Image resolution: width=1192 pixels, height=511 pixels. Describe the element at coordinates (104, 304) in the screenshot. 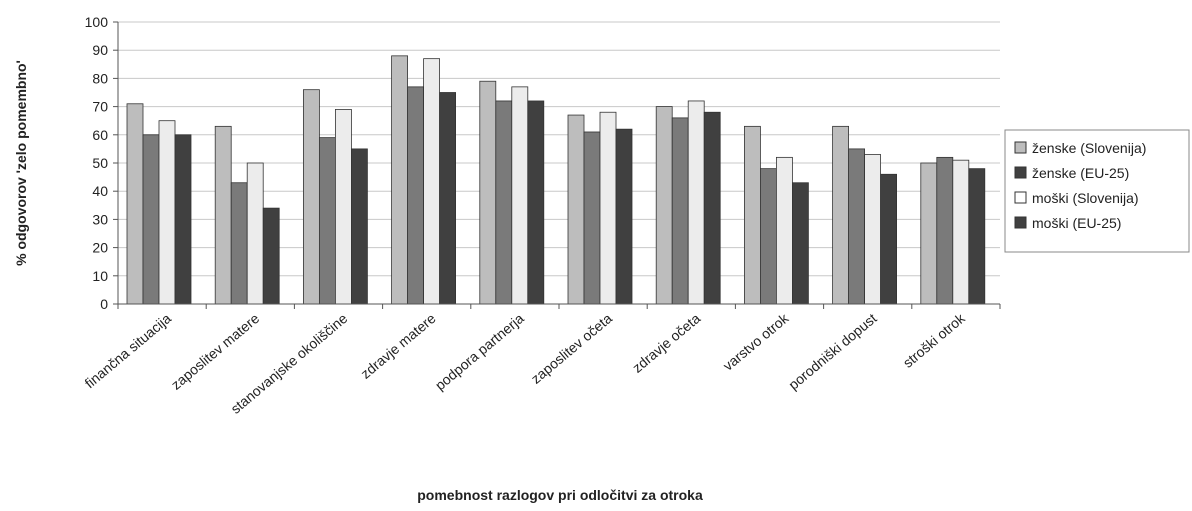

I see `y-tick-label: 0` at that location.